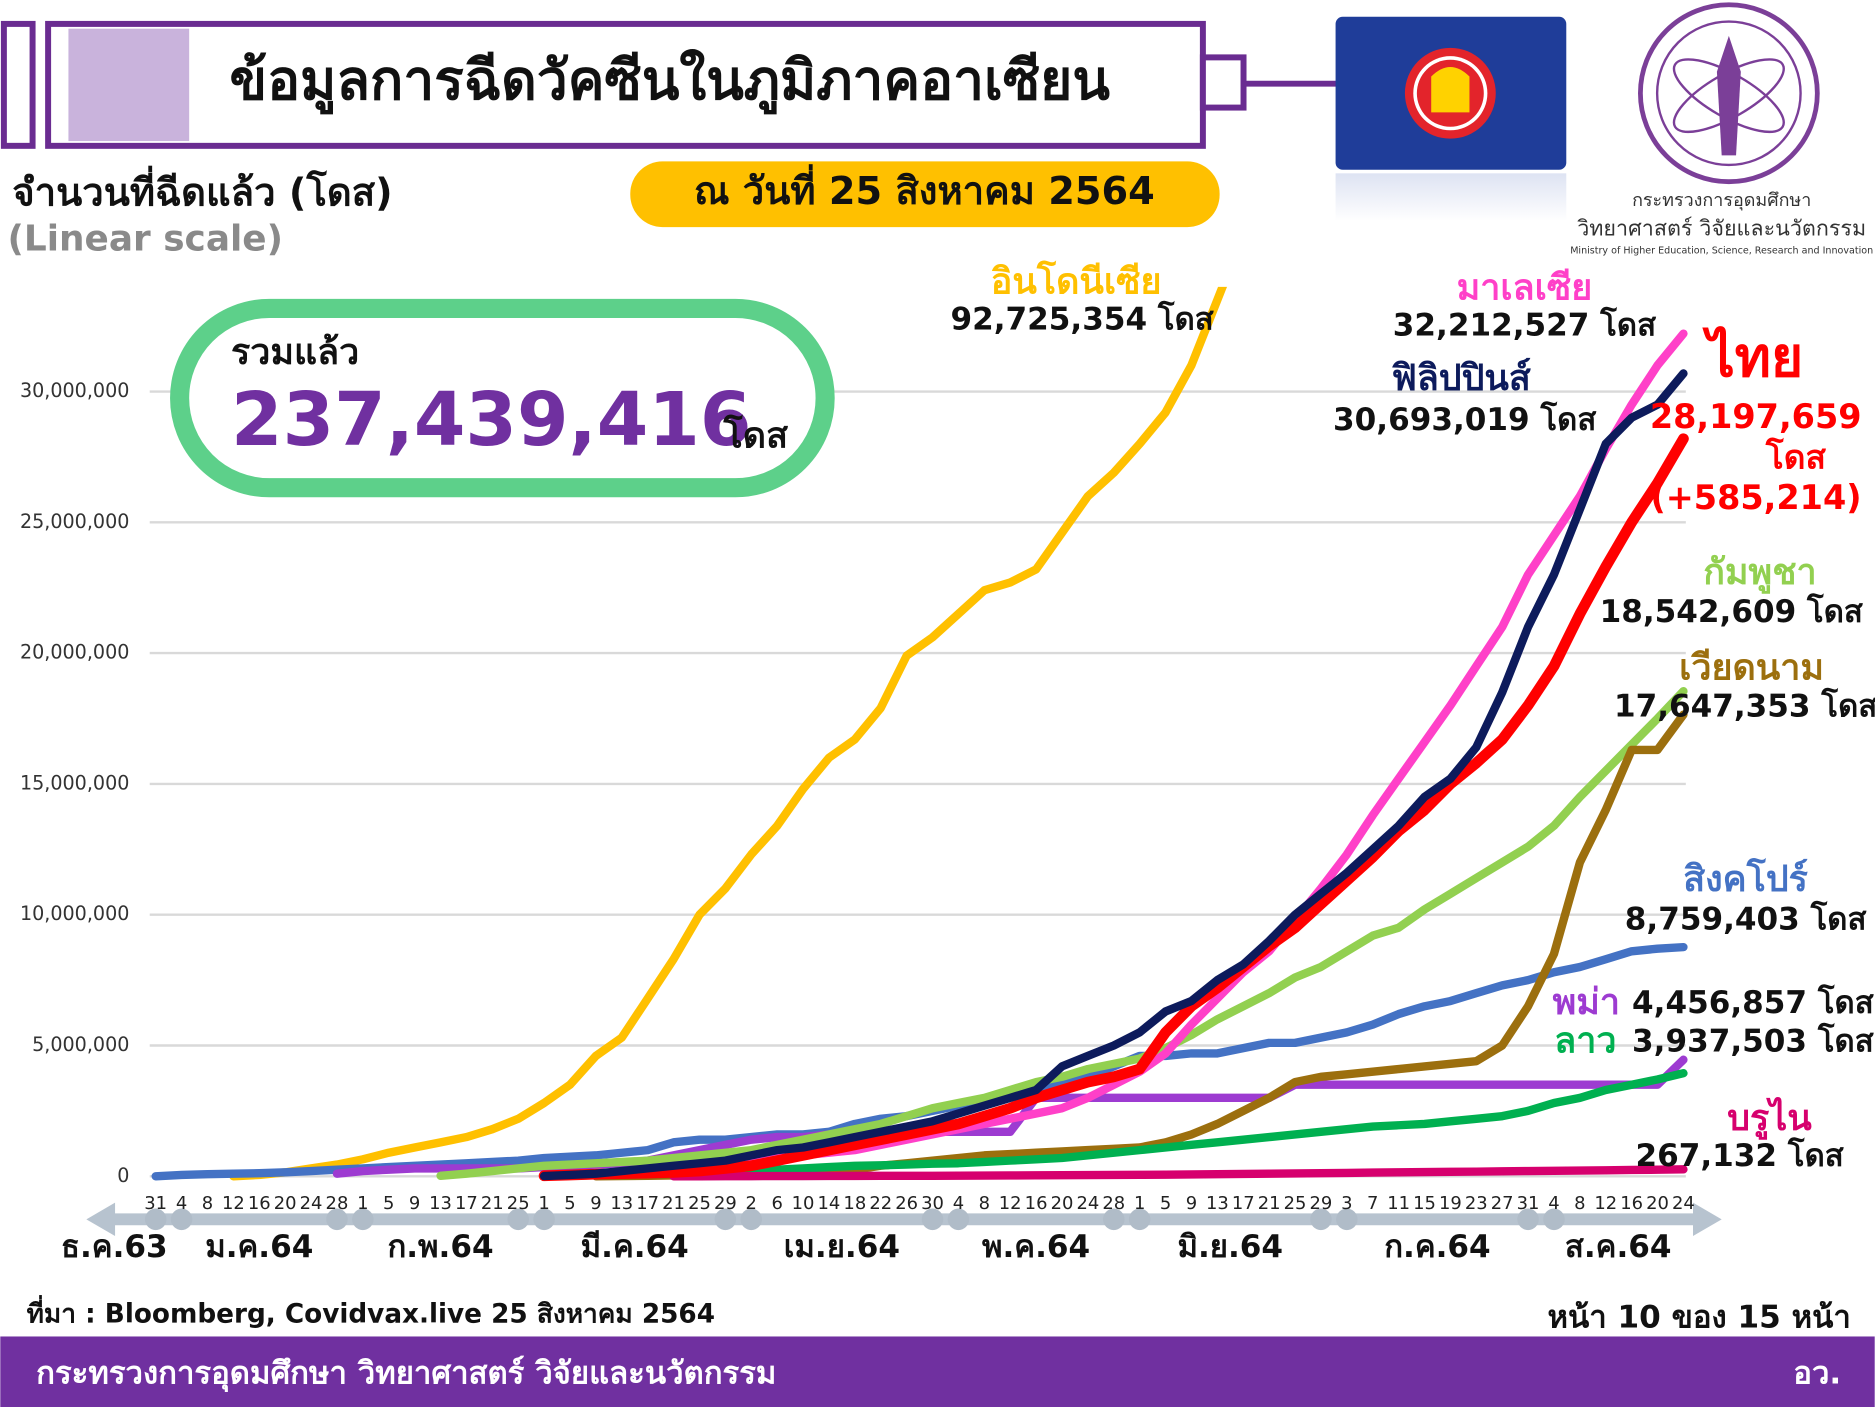 The image size is (1875, 1407). I want to click on page-number: หน้า 10 ของ 15 หน้า, so click(1699, 1318).